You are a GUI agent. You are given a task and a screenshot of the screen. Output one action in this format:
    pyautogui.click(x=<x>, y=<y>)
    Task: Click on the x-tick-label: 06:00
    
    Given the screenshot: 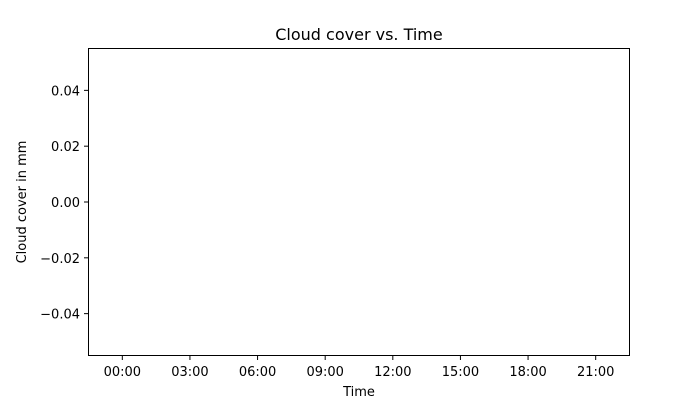 What is the action you would take?
    pyautogui.click(x=257, y=372)
    